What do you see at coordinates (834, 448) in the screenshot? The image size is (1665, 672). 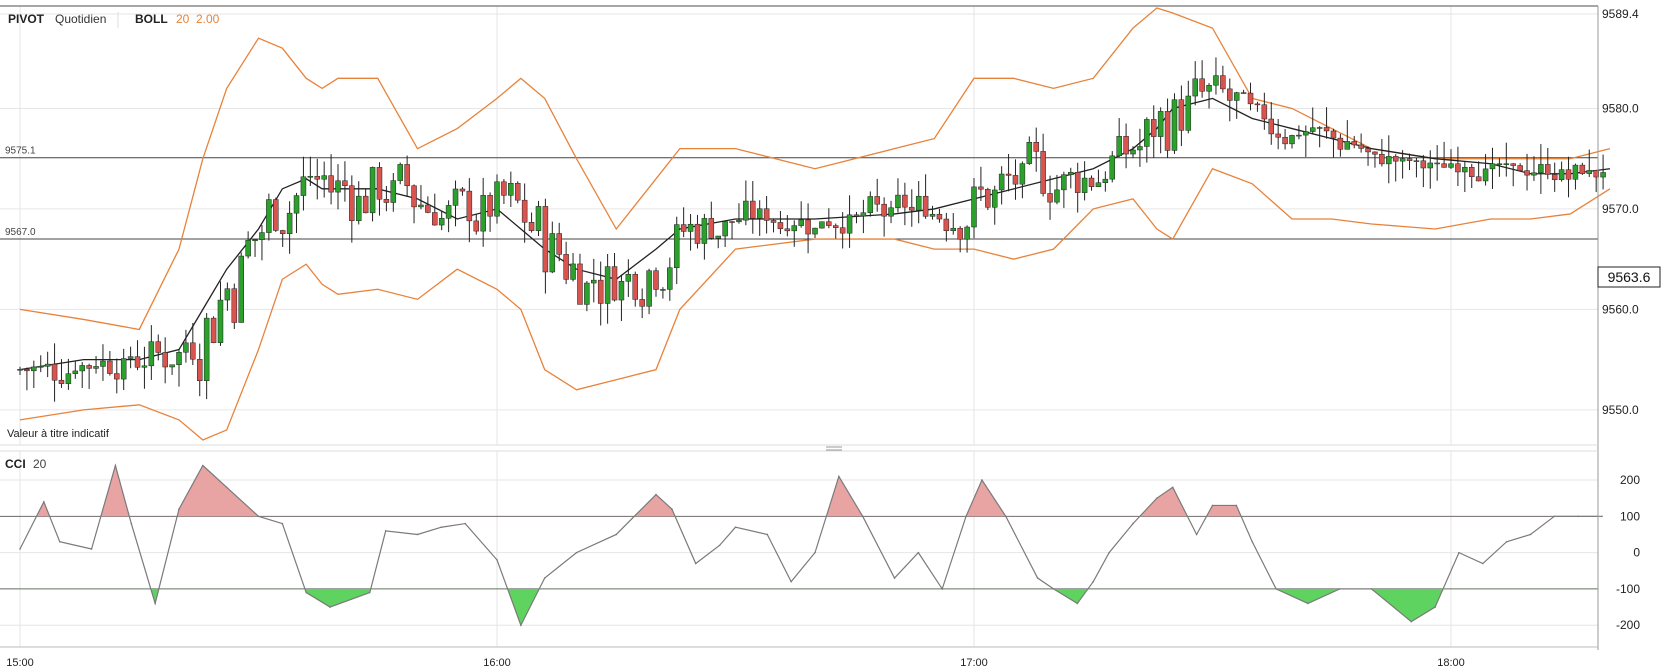 I see `panel-resize-handle` at bounding box center [834, 448].